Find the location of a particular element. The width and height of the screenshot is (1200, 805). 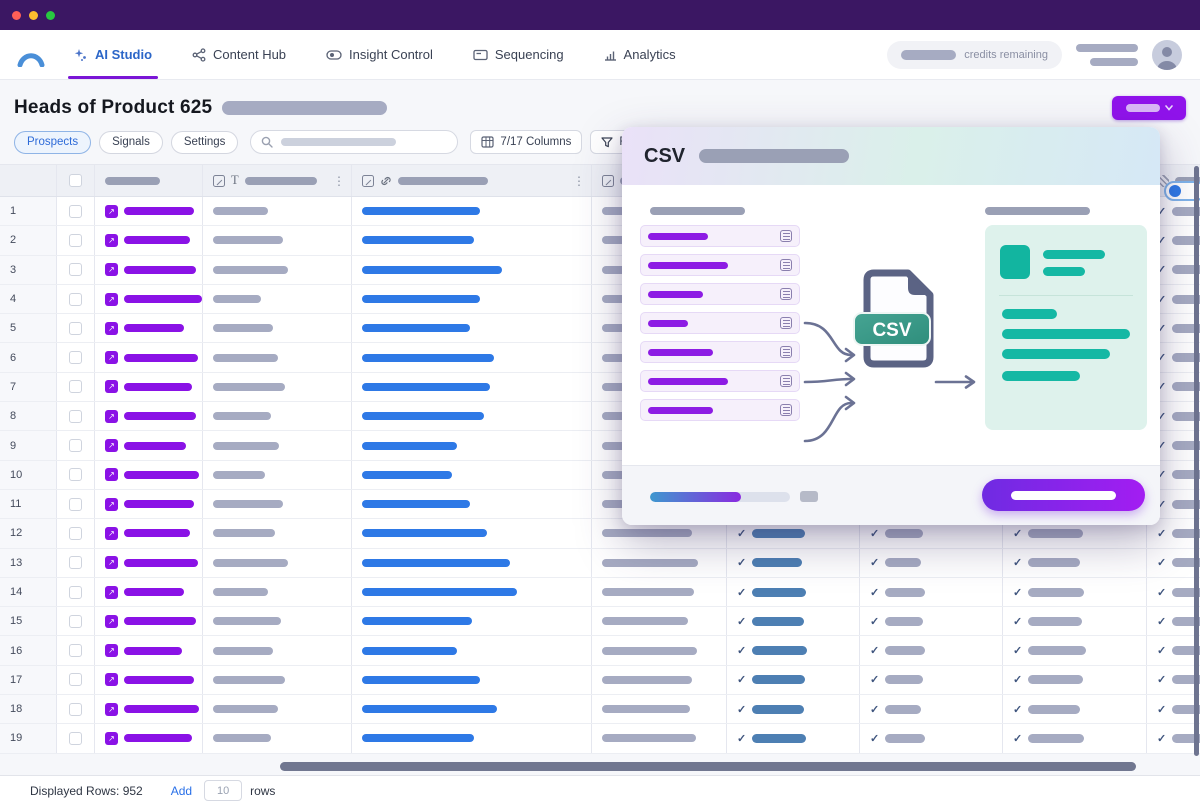

traffic-light-minimize-icon is located at coordinates (33, 15).